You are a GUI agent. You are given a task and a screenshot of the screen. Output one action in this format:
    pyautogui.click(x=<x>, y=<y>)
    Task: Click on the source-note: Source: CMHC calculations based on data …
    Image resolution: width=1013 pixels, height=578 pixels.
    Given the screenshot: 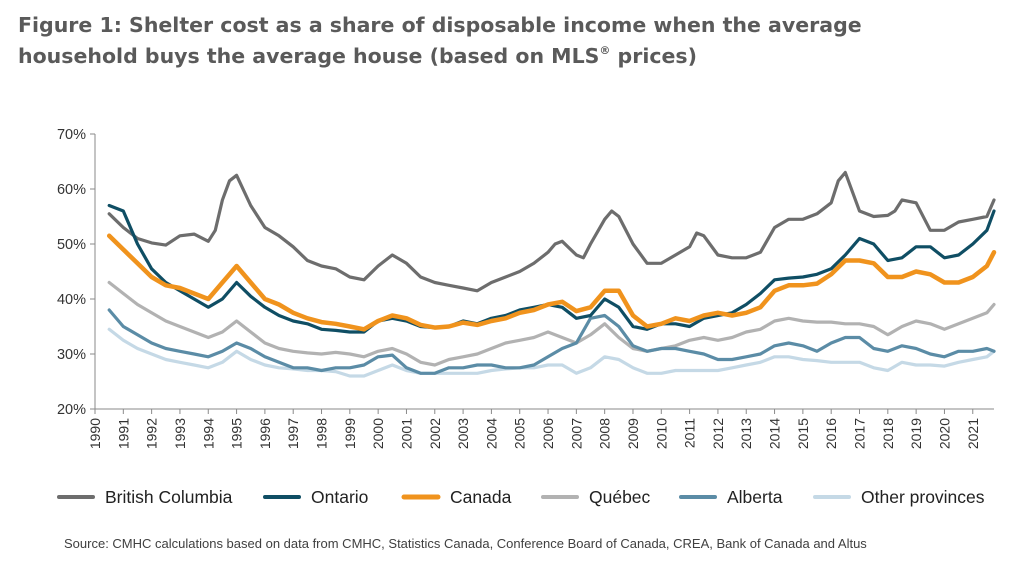 What is the action you would take?
    pyautogui.click(x=465, y=543)
    